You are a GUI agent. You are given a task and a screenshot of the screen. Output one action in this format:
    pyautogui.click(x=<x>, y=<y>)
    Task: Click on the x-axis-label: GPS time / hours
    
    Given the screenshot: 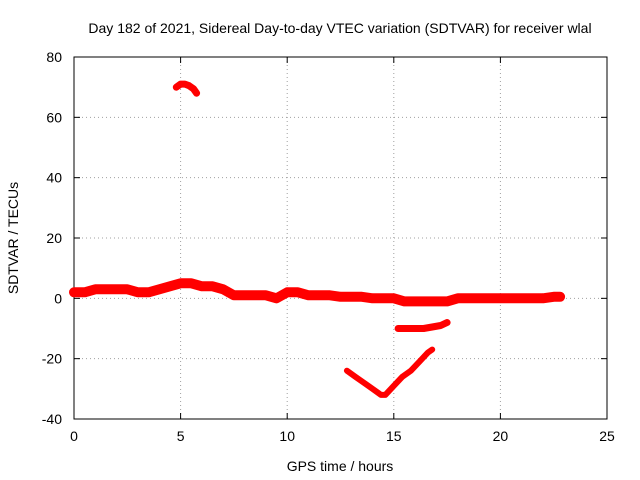 What is the action you would take?
    pyautogui.click(x=340, y=466)
    